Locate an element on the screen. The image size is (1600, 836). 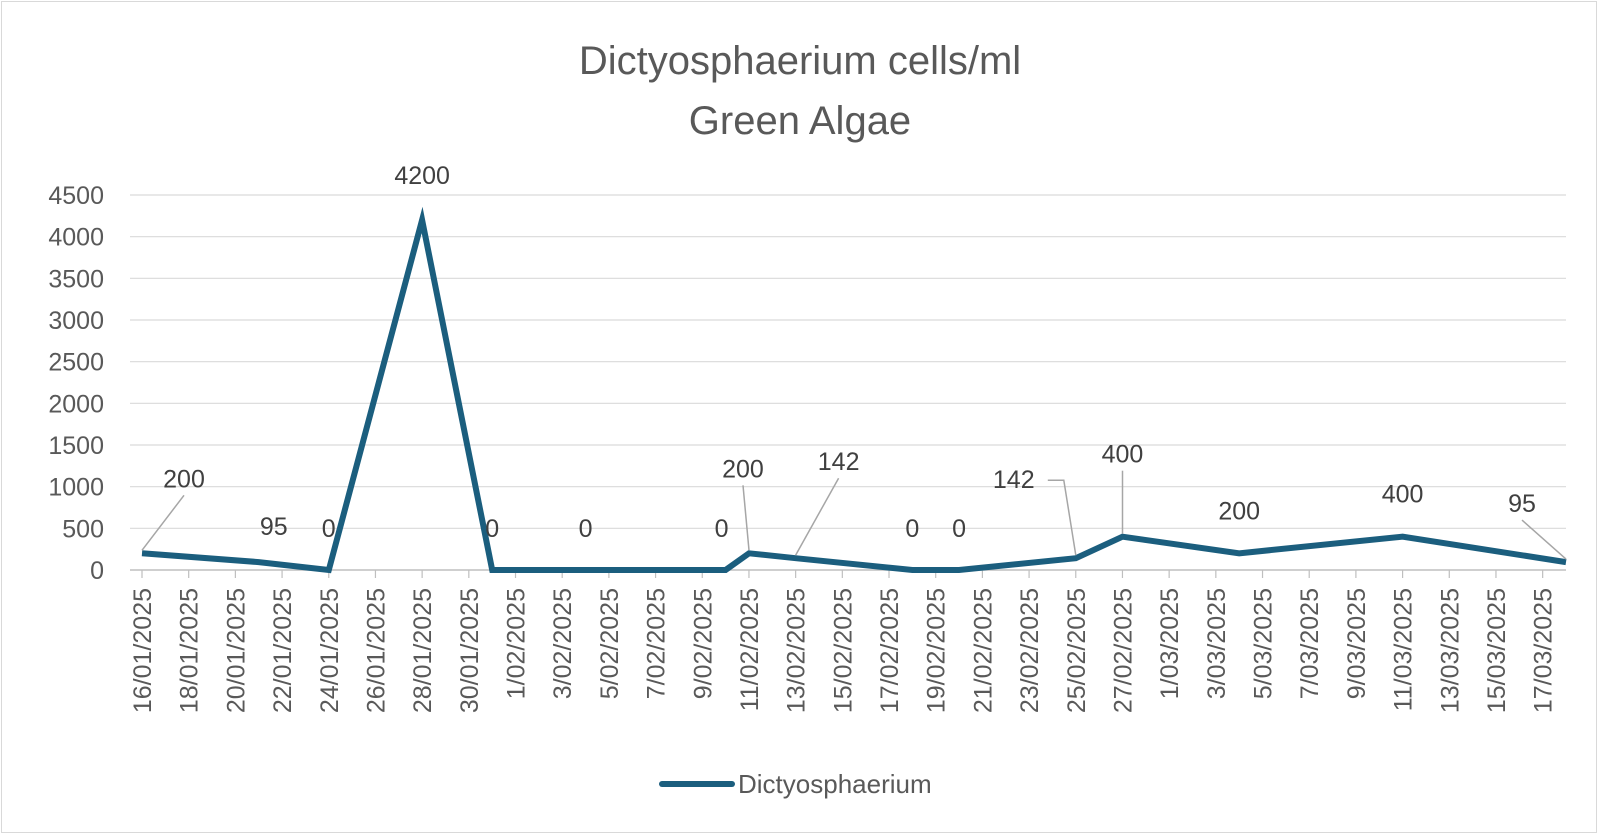
x-tick-label: 19/02/2025 is located at coordinates (937, 650).